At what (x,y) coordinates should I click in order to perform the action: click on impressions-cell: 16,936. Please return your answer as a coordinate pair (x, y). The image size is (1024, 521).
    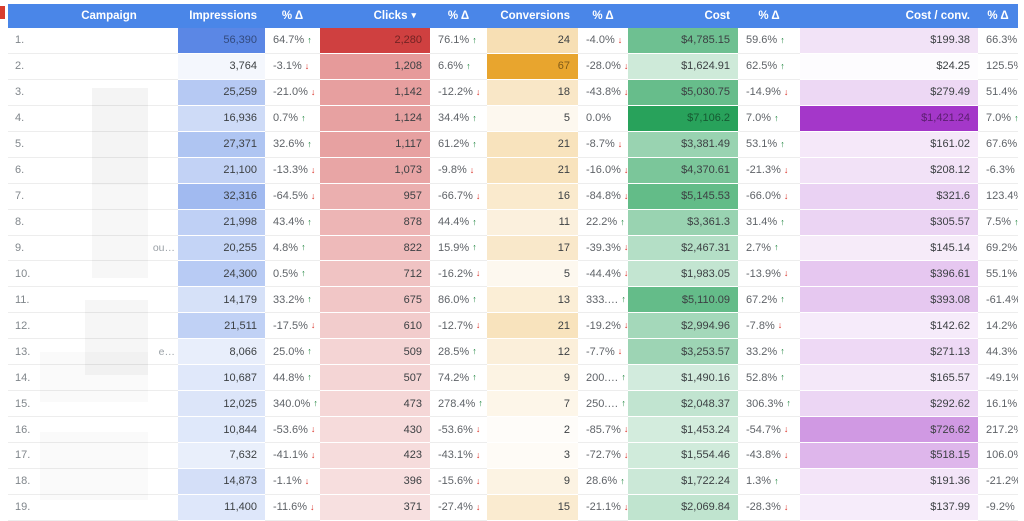
    Looking at the image, I should click on (221, 118).